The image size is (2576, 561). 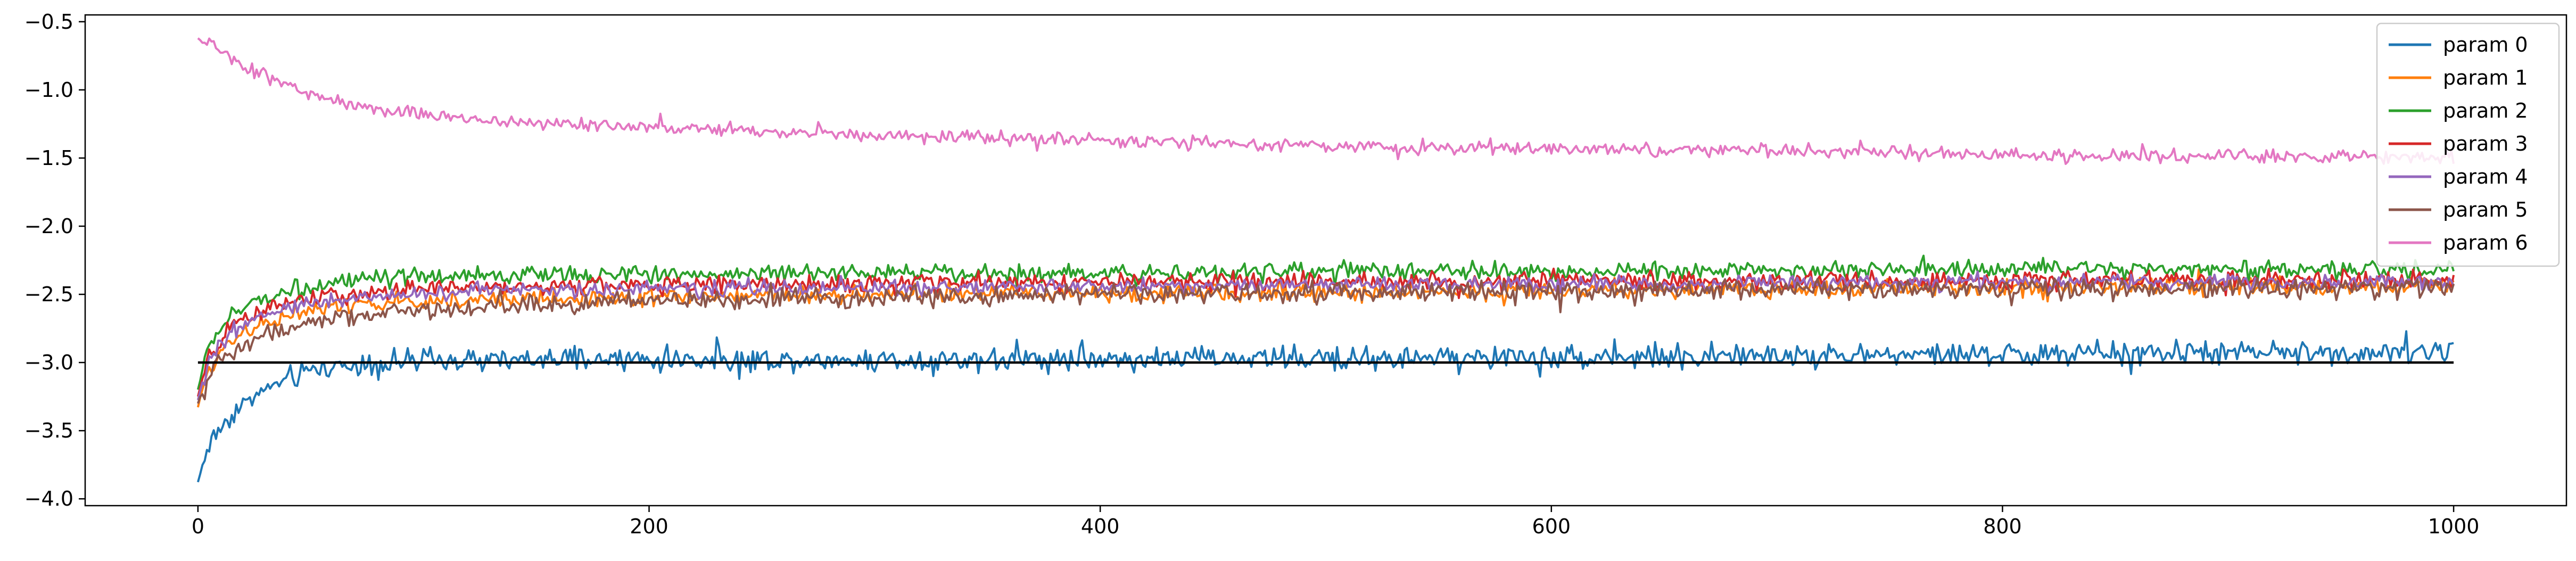 I want to click on legend-label: param 2, so click(x=2485, y=110).